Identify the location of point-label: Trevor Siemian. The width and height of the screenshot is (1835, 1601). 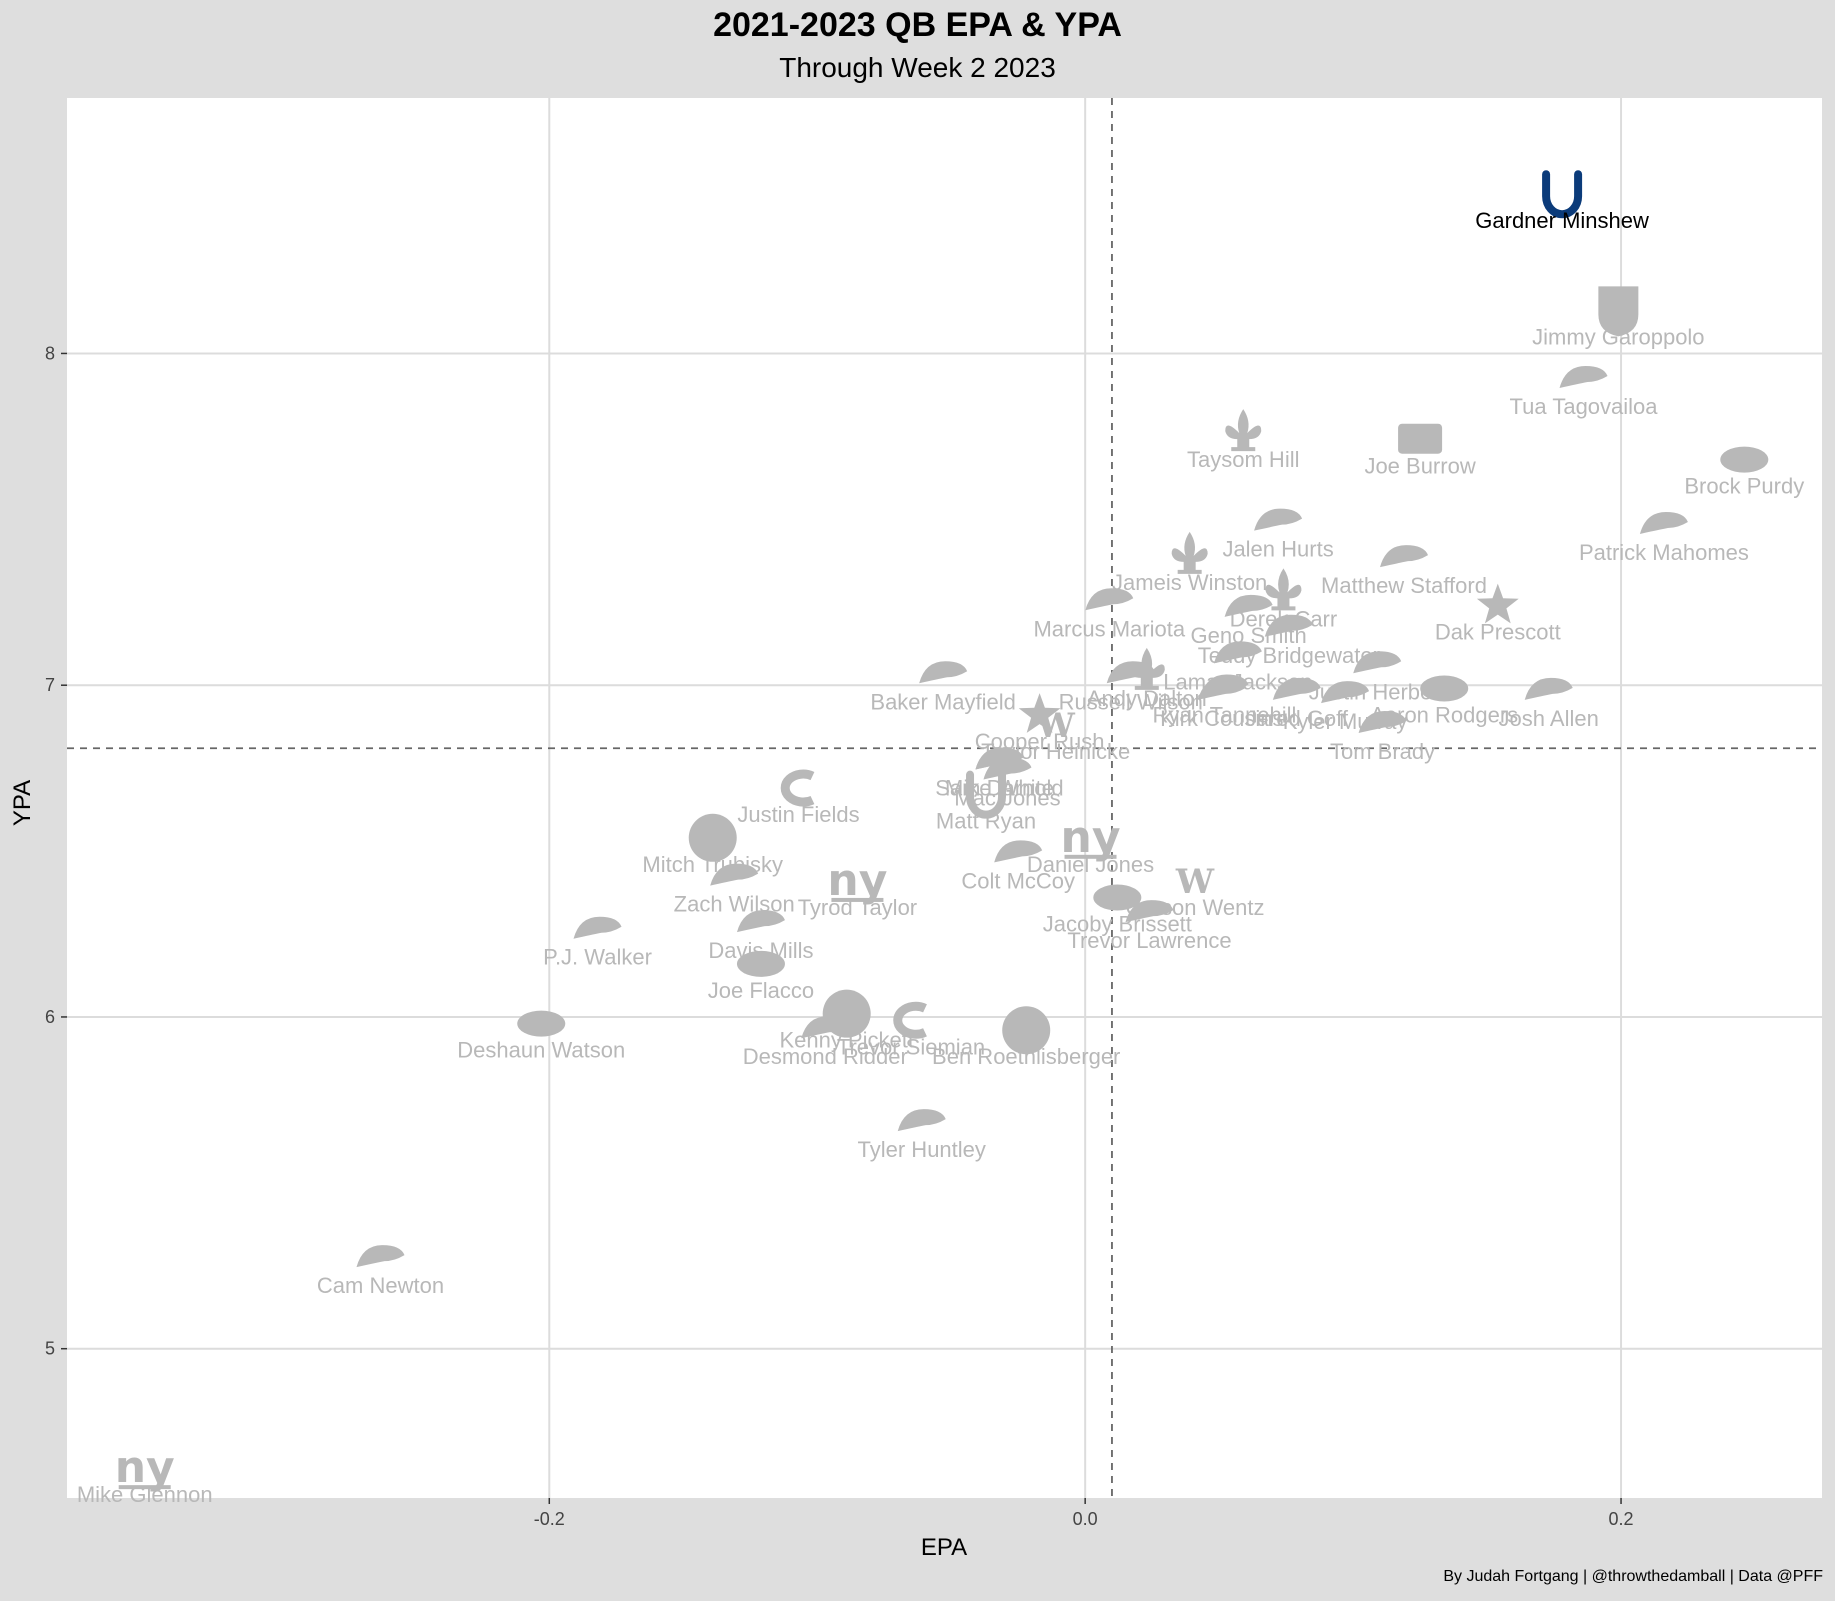
(911, 1046).